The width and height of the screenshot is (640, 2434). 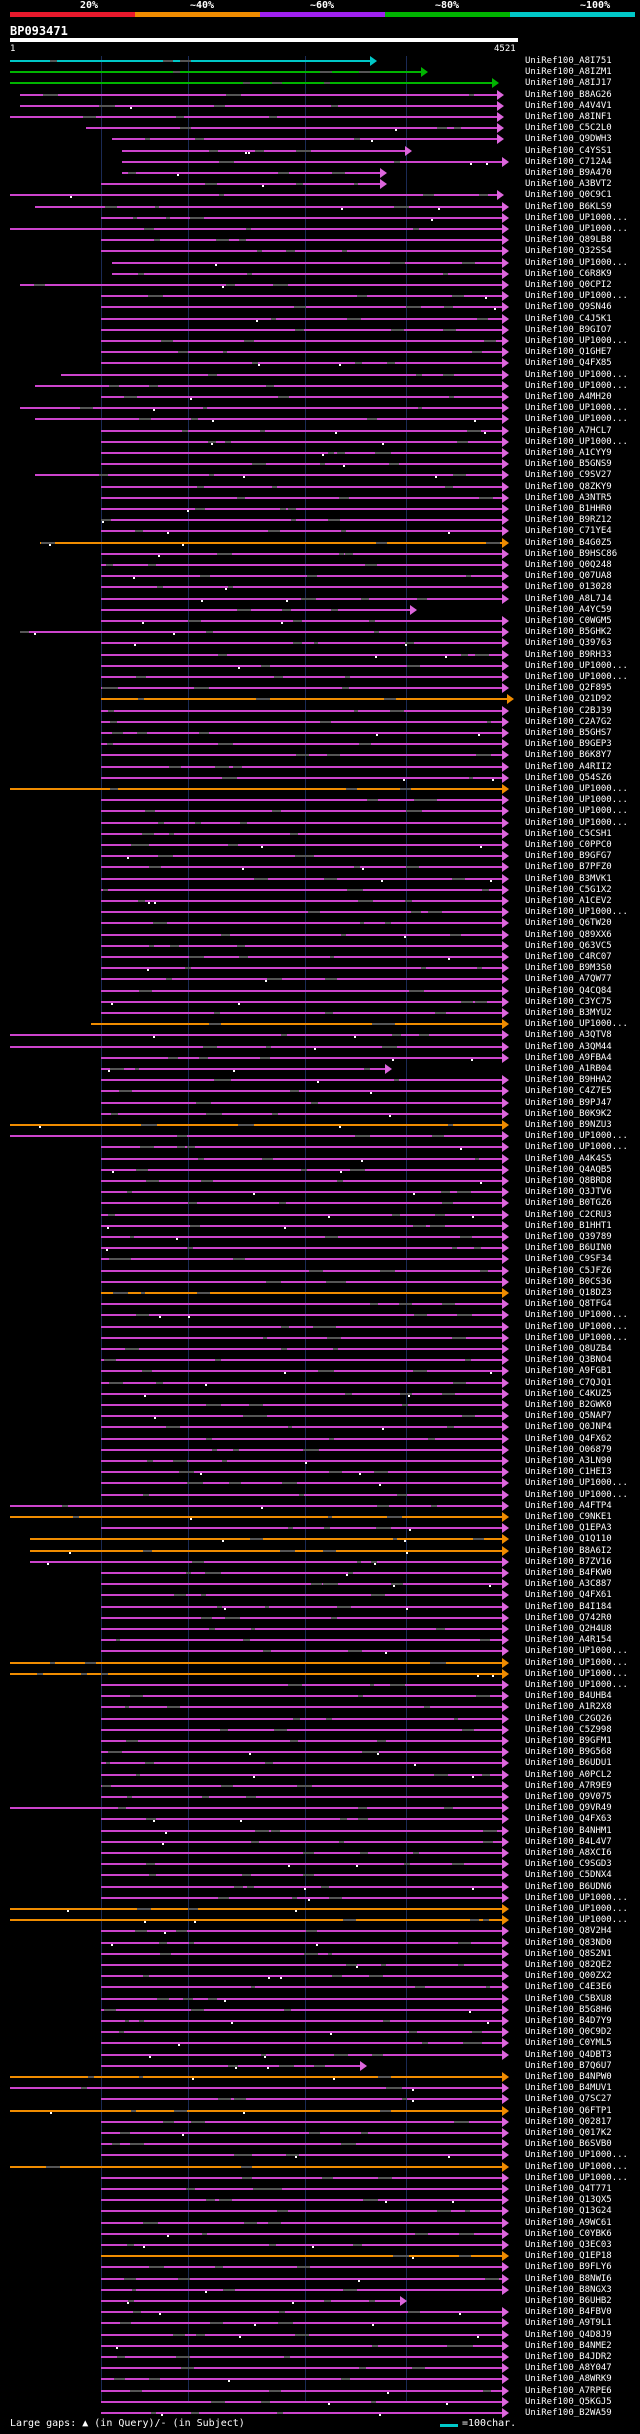 What do you see at coordinates (325, 755) in the screenshot?
I see `hit-row: UniRef100_B6K8Y7` at bounding box center [325, 755].